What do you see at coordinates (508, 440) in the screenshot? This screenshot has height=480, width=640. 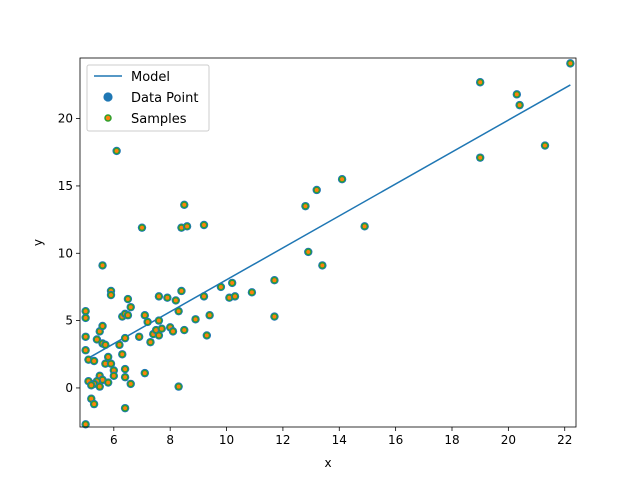 I see `x-tick-label-20: 20` at bounding box center [508, 440].